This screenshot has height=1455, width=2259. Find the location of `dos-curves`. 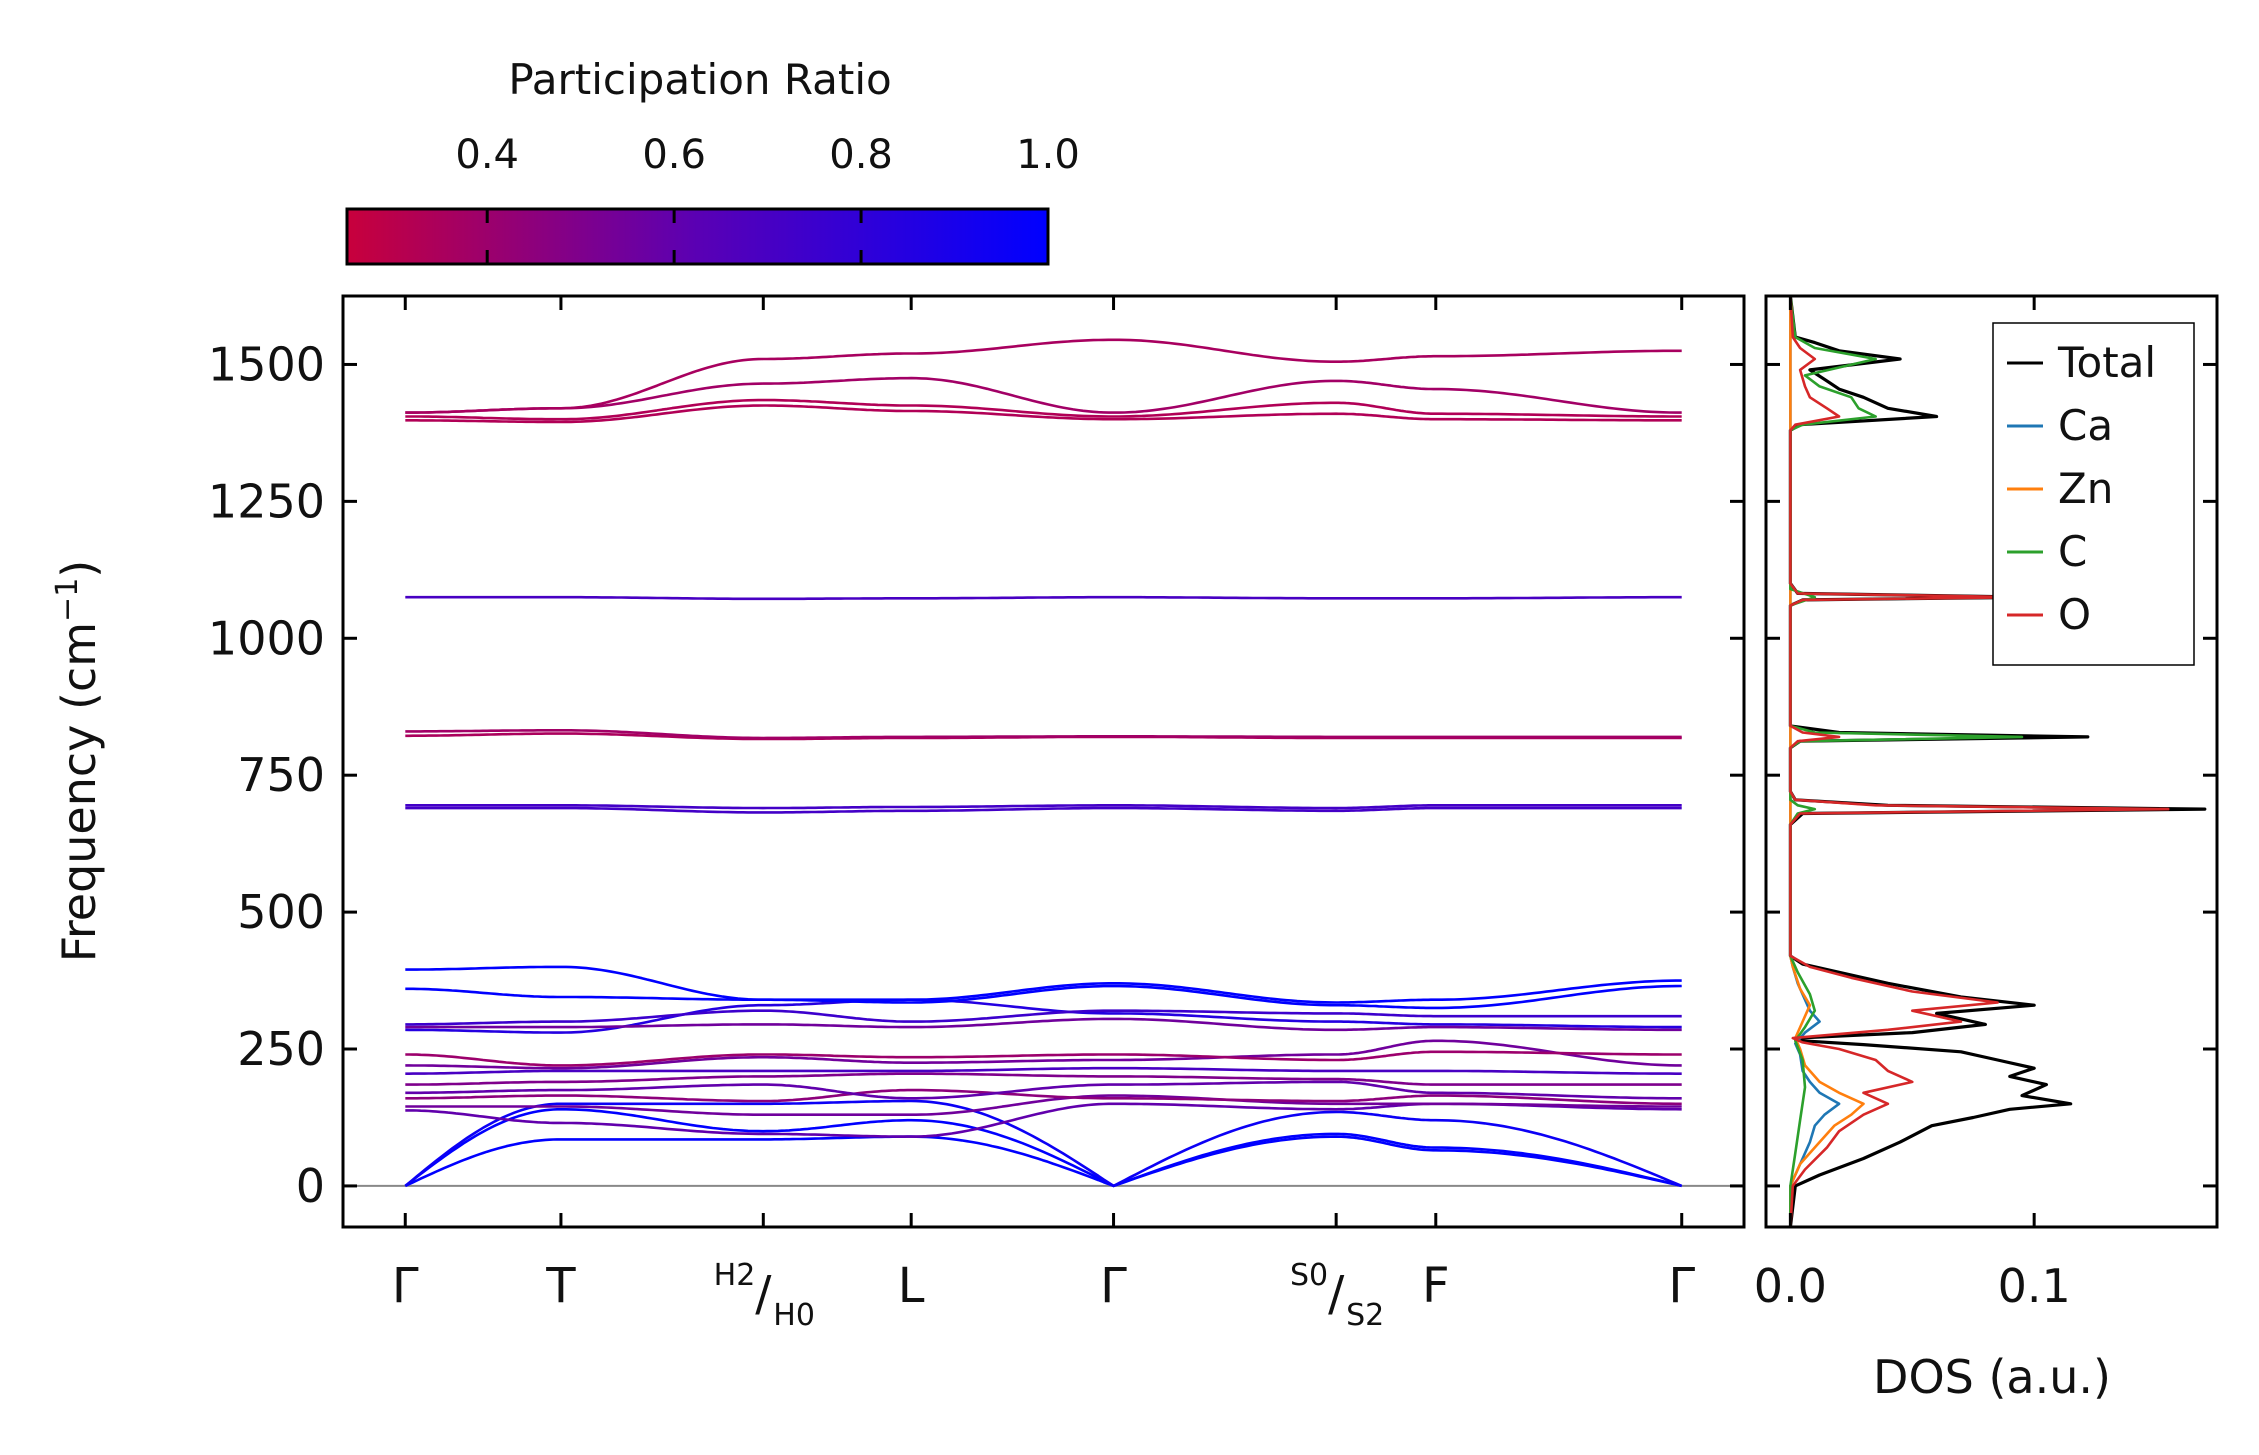

dos-curves is located at coordinates (1997, 761).